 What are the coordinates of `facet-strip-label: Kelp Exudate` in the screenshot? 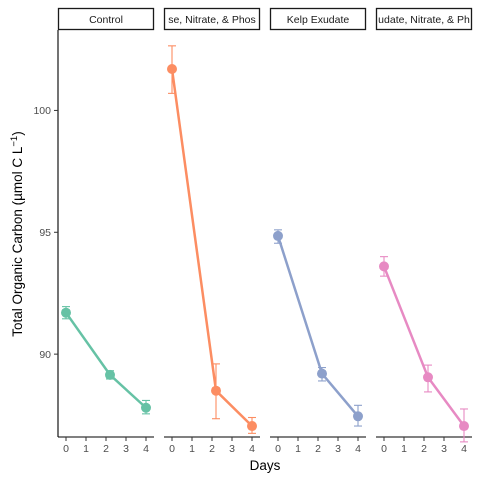 It's located at (318, 20).